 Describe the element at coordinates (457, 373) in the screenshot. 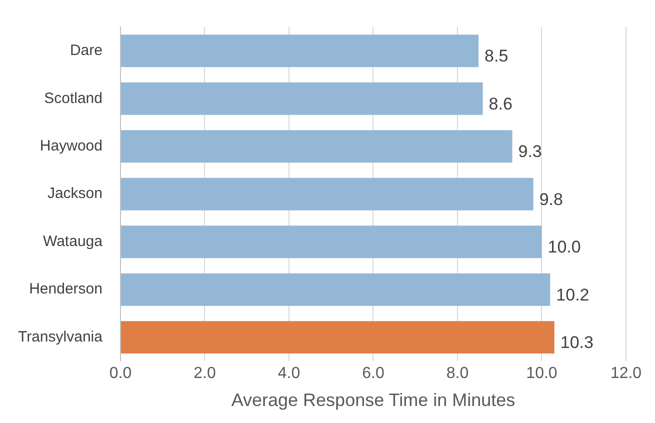

I see `x-tick-label: 8.0` at that location.